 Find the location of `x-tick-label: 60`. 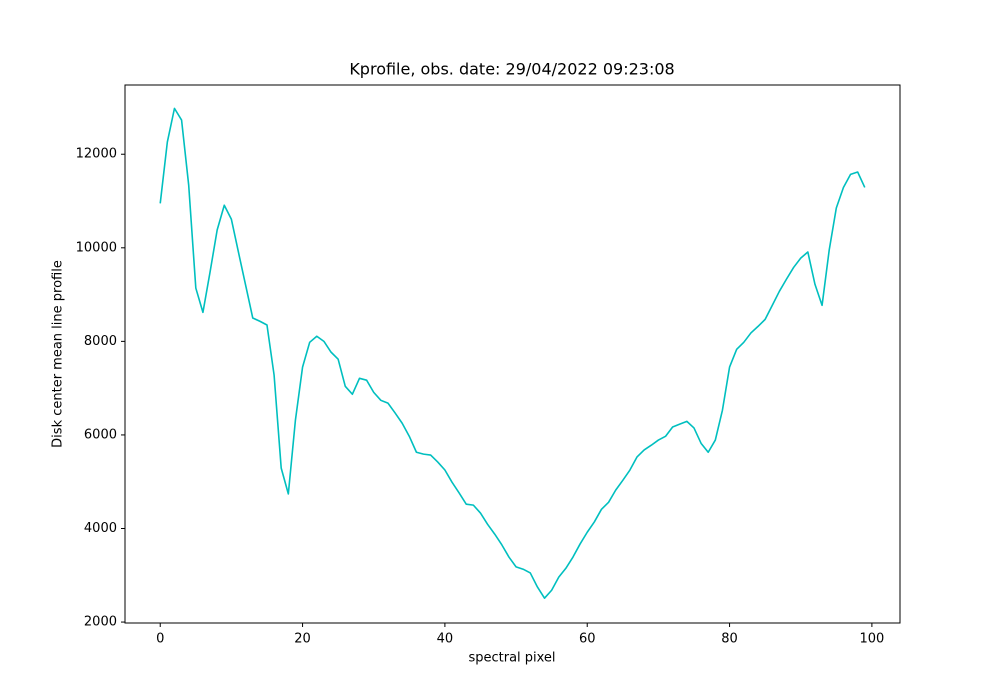

x-tick-label: 60 is located at coordinates (587, 639).